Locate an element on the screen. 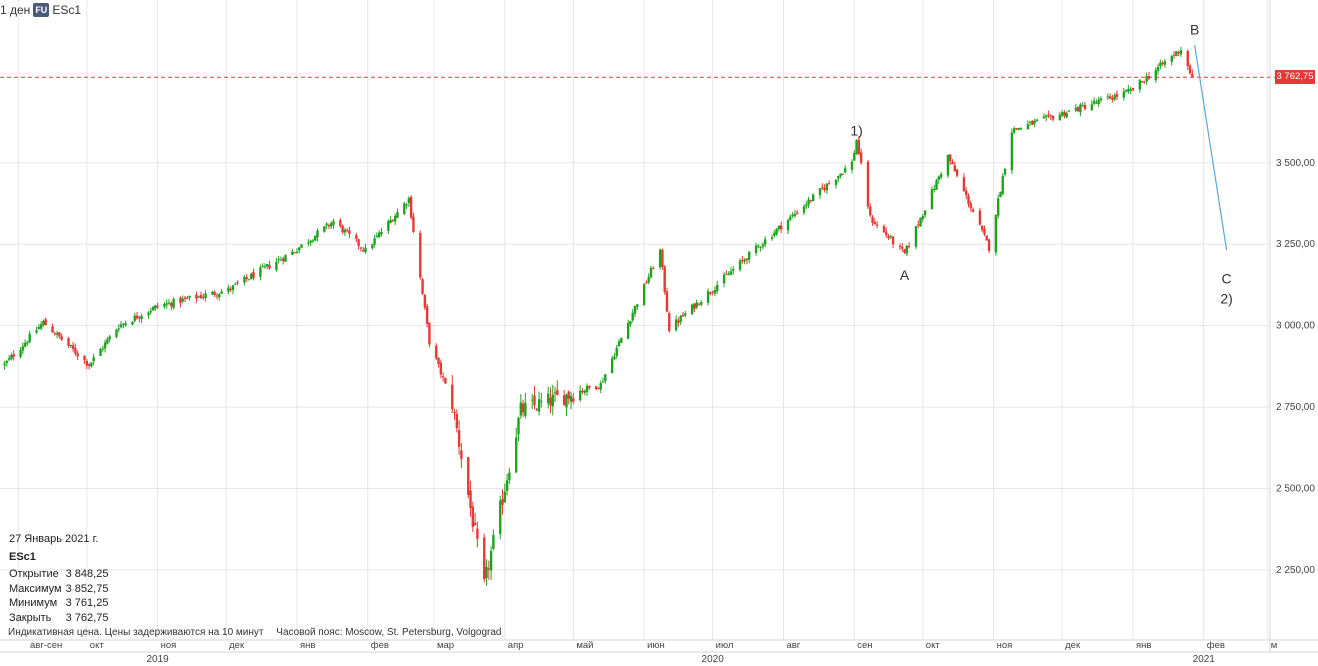  ohlc-row-high: Максимум 3 852,75 is located at coordinates (60, 589).